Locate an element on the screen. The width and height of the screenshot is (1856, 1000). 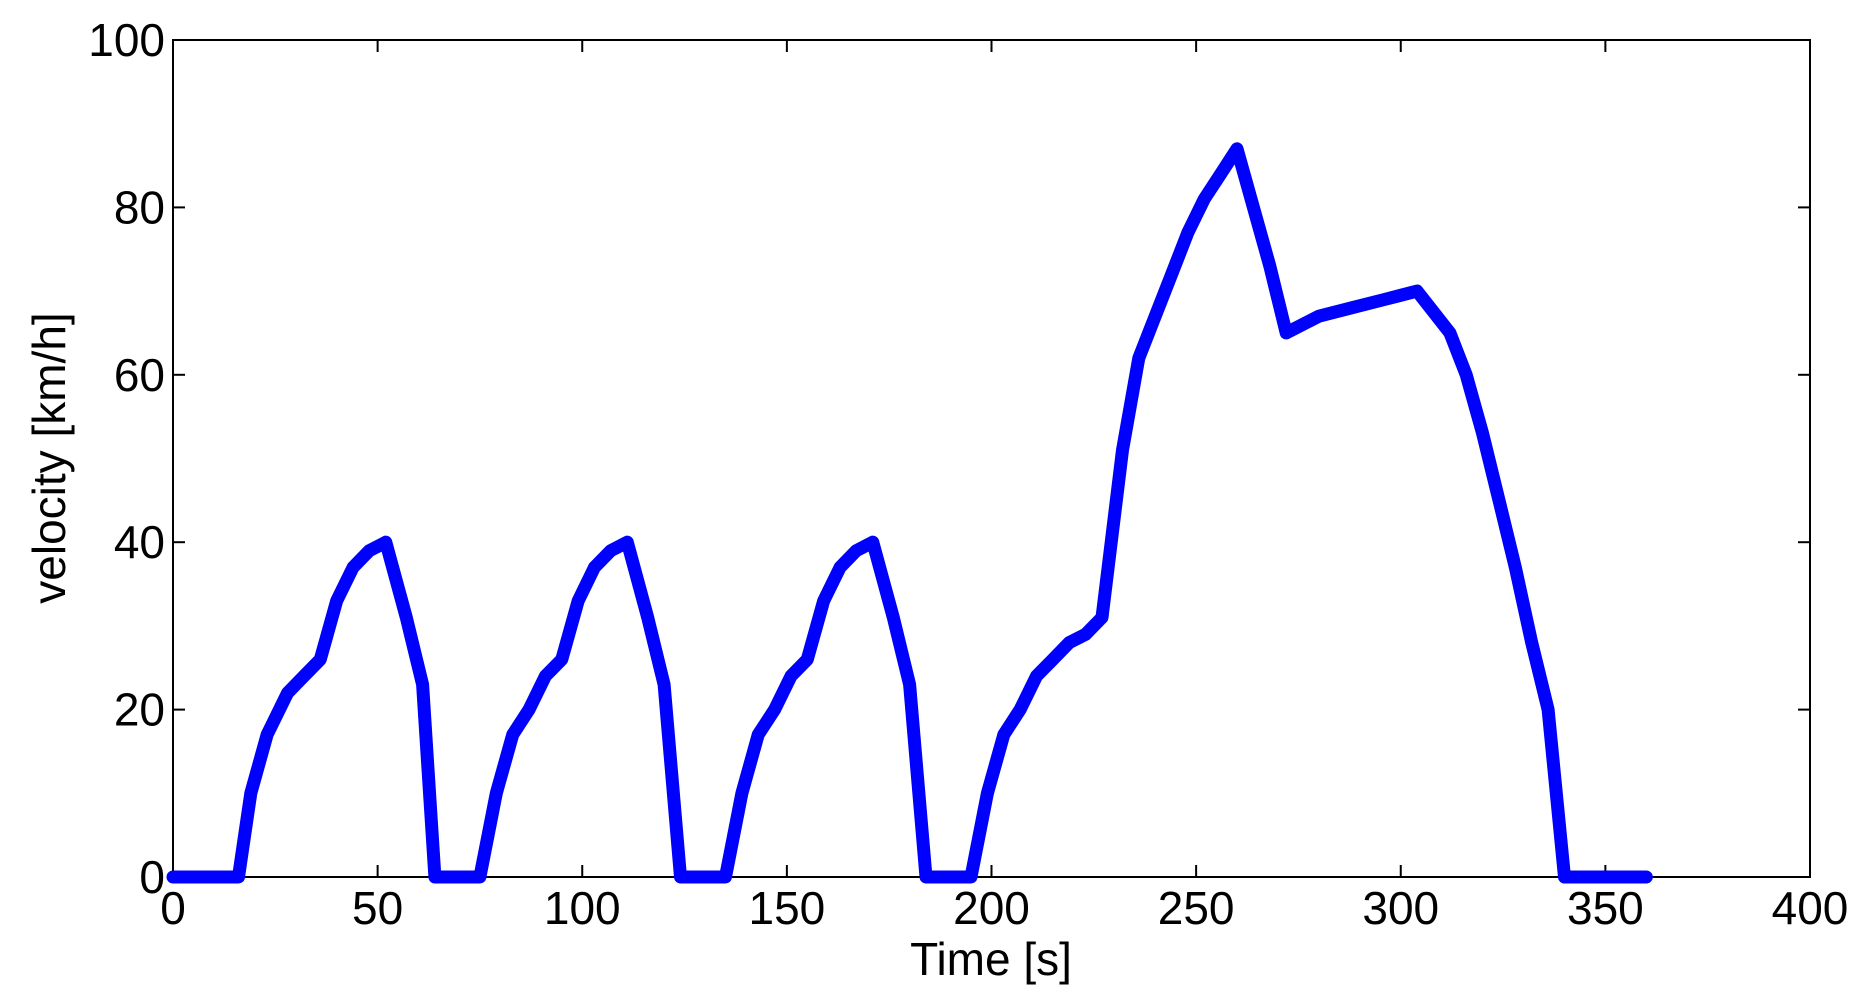
x-tick-label: 300 is located at coordinates (1400, 908).